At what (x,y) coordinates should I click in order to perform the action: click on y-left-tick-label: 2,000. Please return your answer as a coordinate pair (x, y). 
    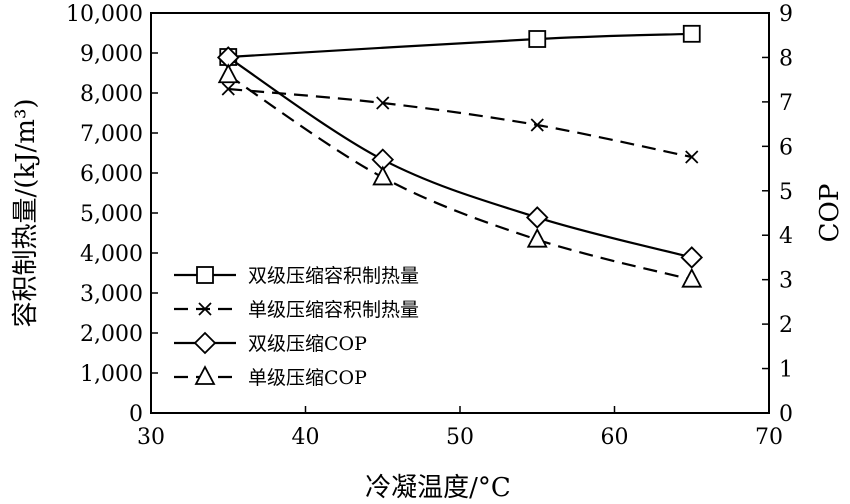
    Looking at the image, I should click on (111, 334).